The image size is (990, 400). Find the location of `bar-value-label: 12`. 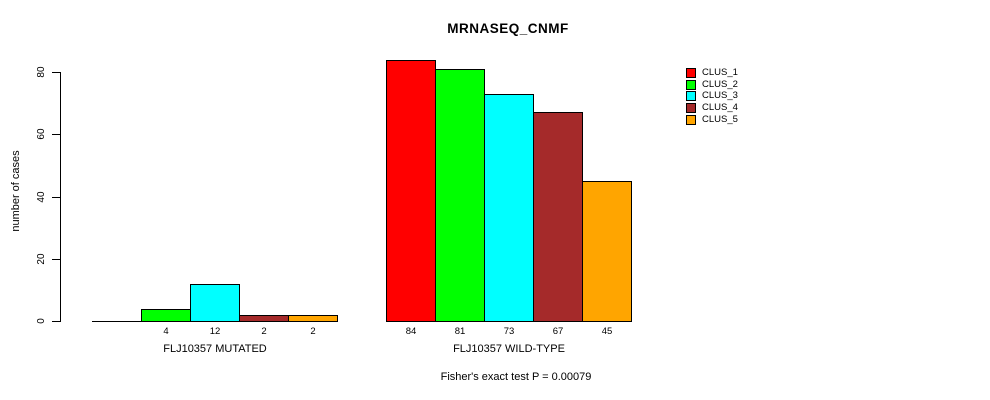

bar-value-label: 12 is located at coordinates (215, 331).